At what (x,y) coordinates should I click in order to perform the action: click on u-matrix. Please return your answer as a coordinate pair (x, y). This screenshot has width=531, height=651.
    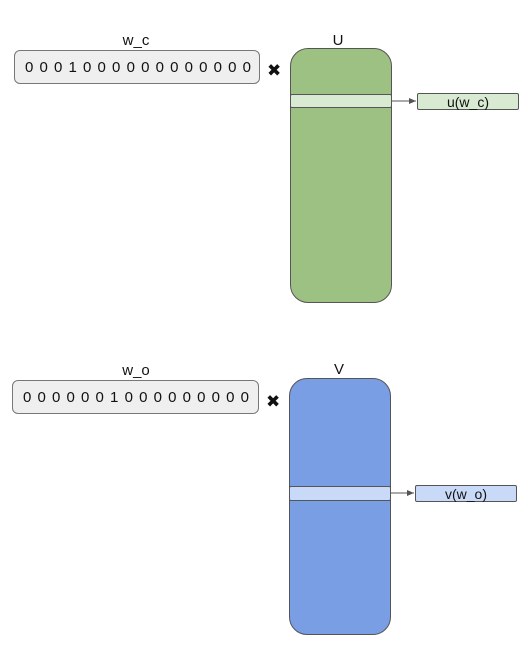
    Looking at the image, I should click on (341, 175).